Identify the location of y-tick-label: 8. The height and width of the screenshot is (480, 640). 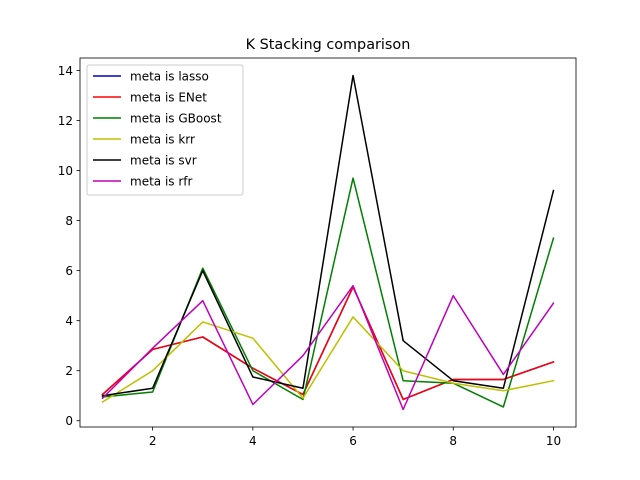
(69, 221).